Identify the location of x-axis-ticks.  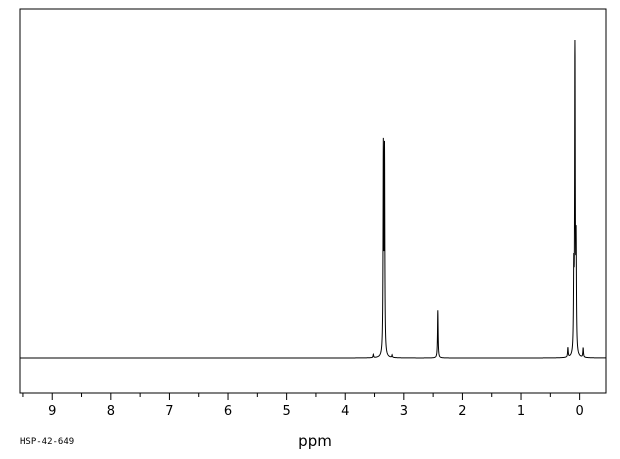
(301, 396).